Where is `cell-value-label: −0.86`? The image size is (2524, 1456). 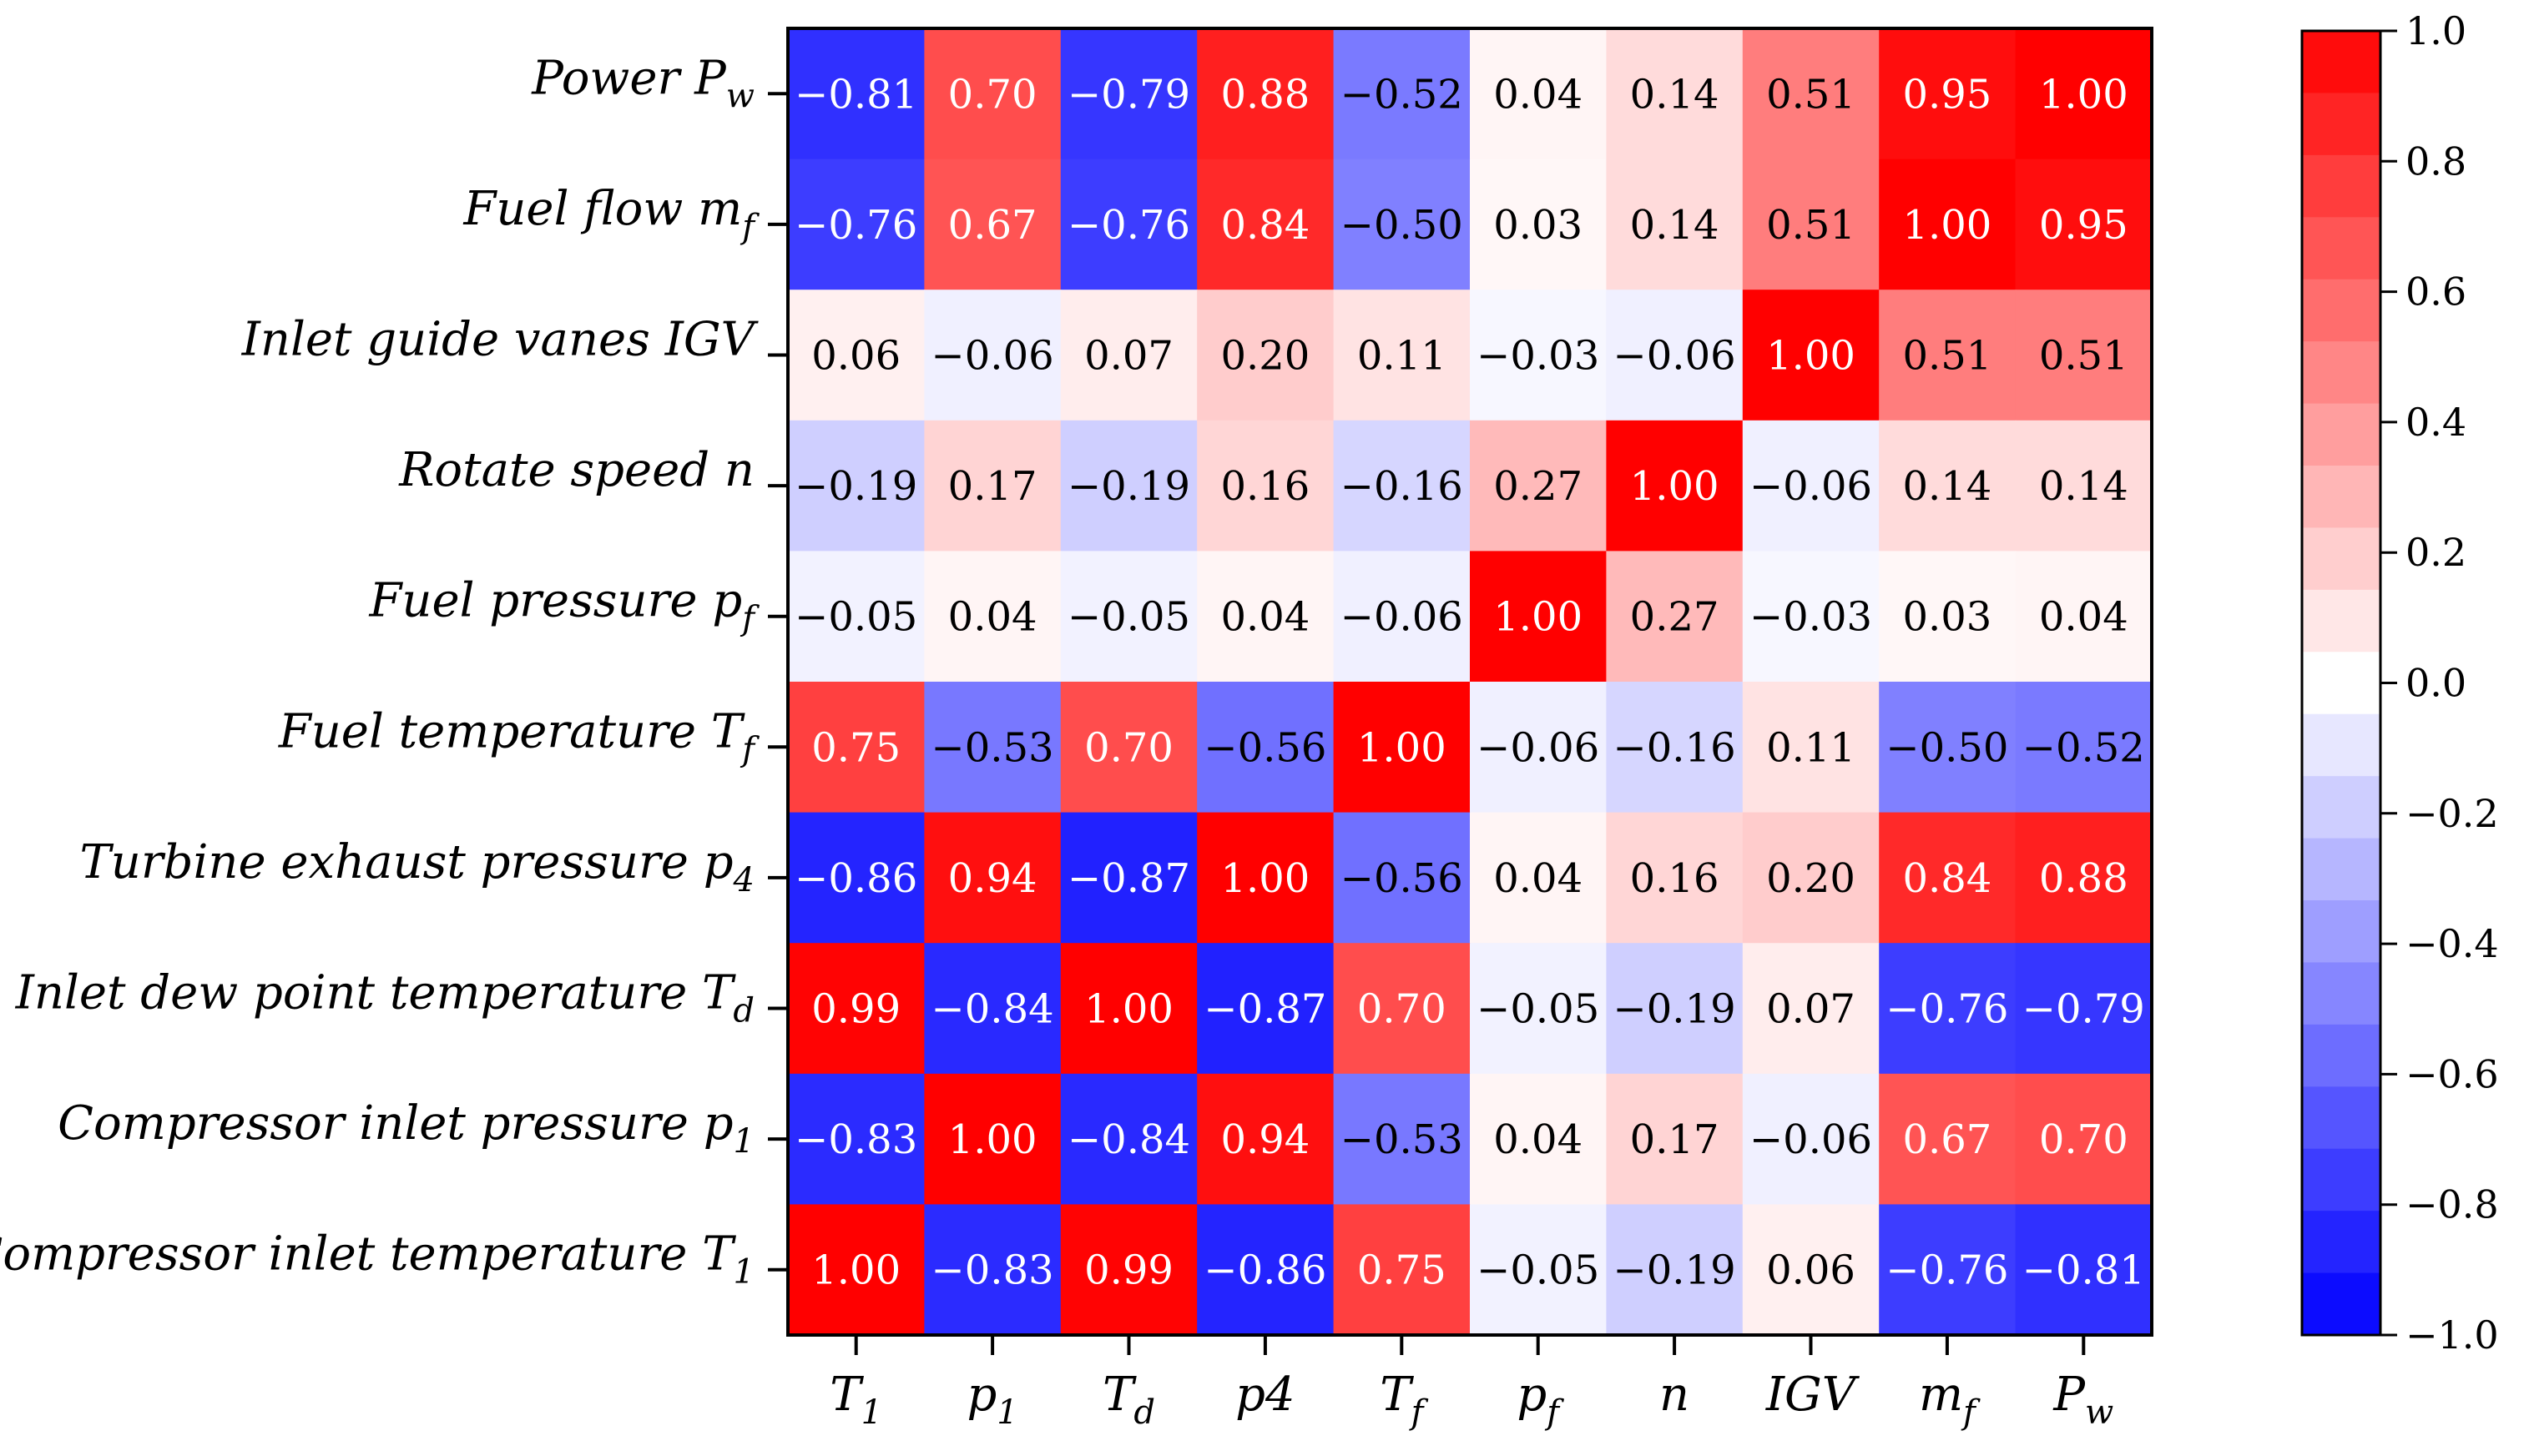
cell-value-label: −0.86 is located at coordinates (1265, 1270).